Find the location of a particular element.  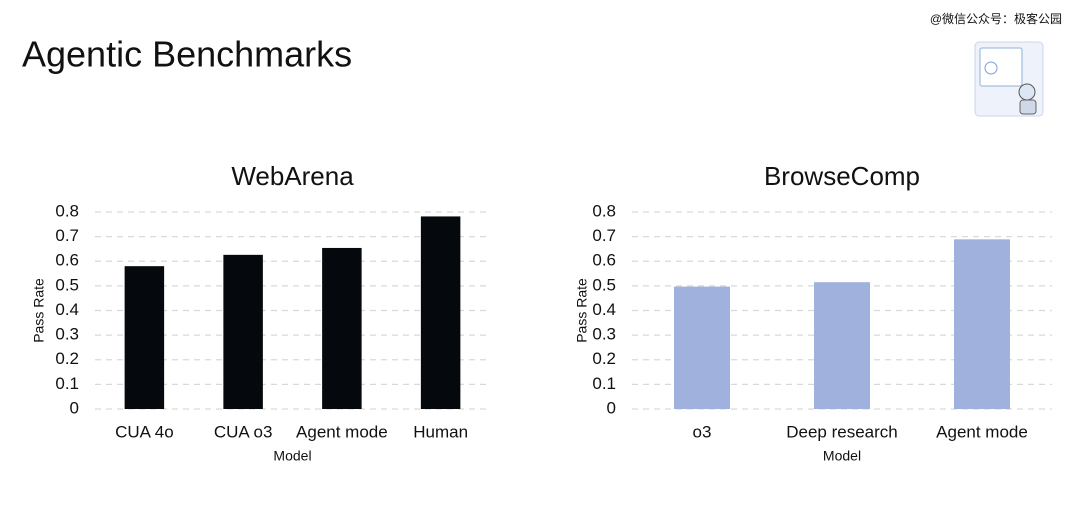

illustration is located at coordinates (1009, 79).